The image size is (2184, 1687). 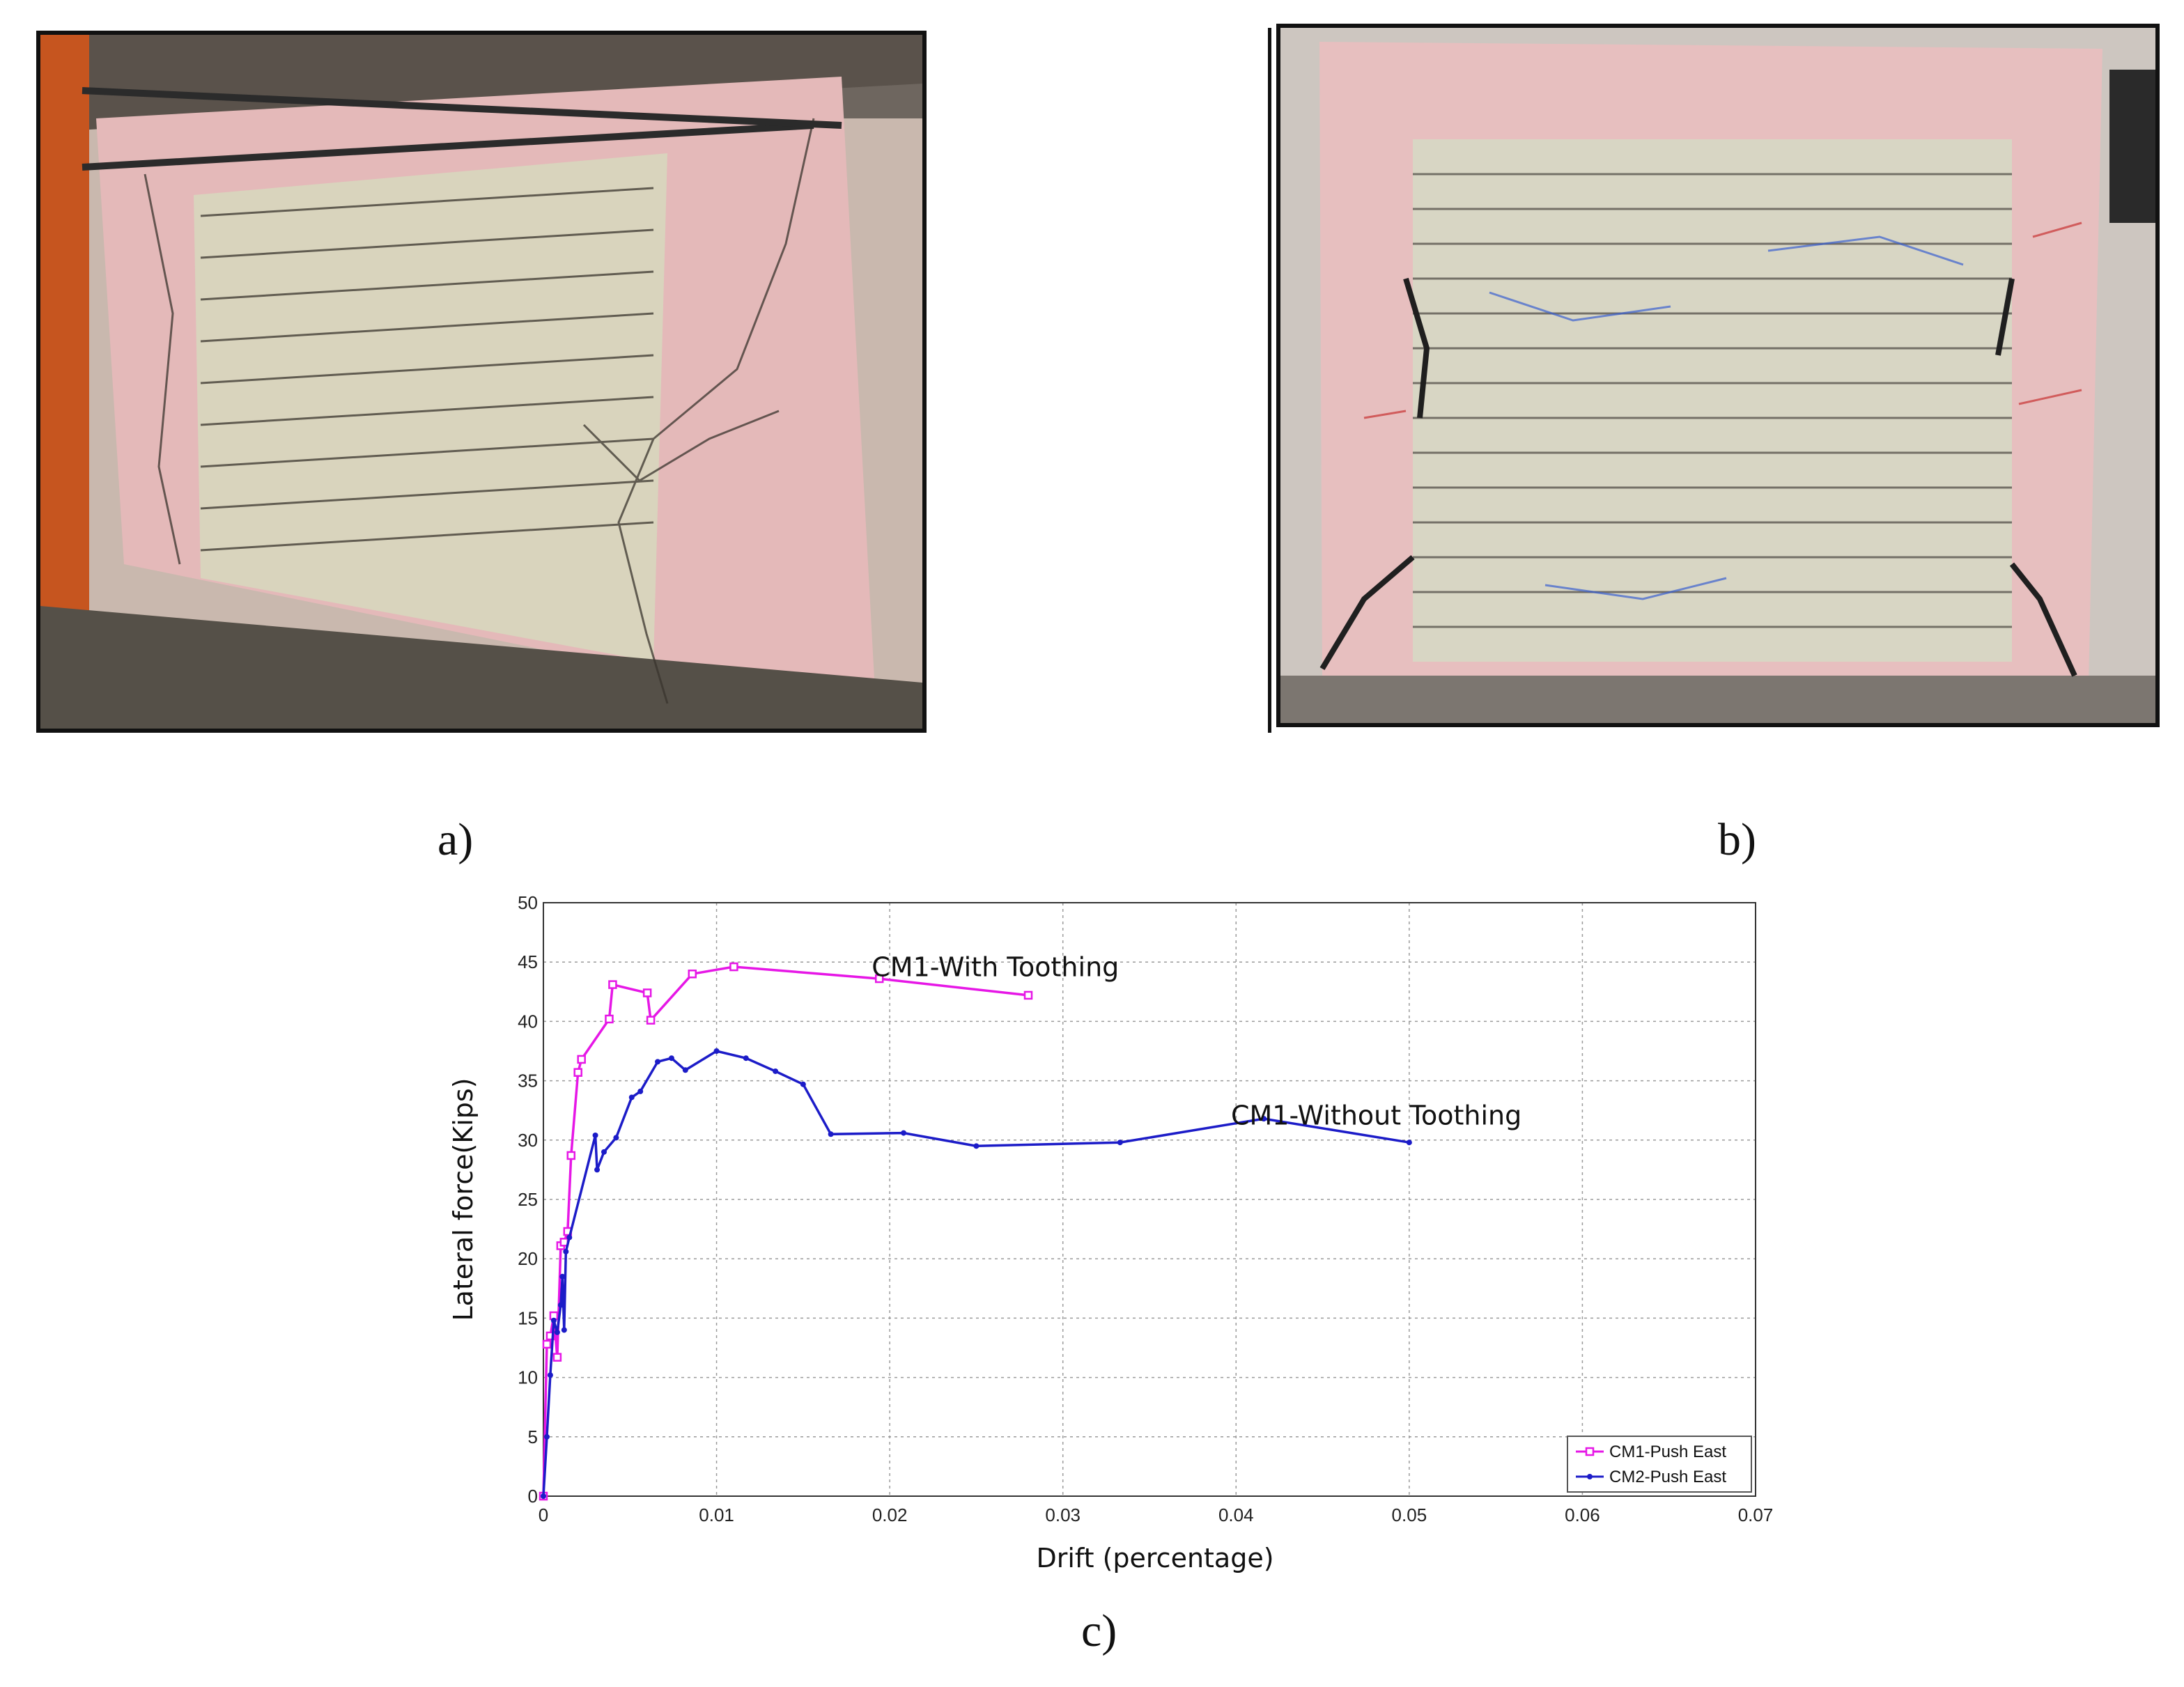 I want to click on y-tick-label: 5, so click(x=533, y=1436).